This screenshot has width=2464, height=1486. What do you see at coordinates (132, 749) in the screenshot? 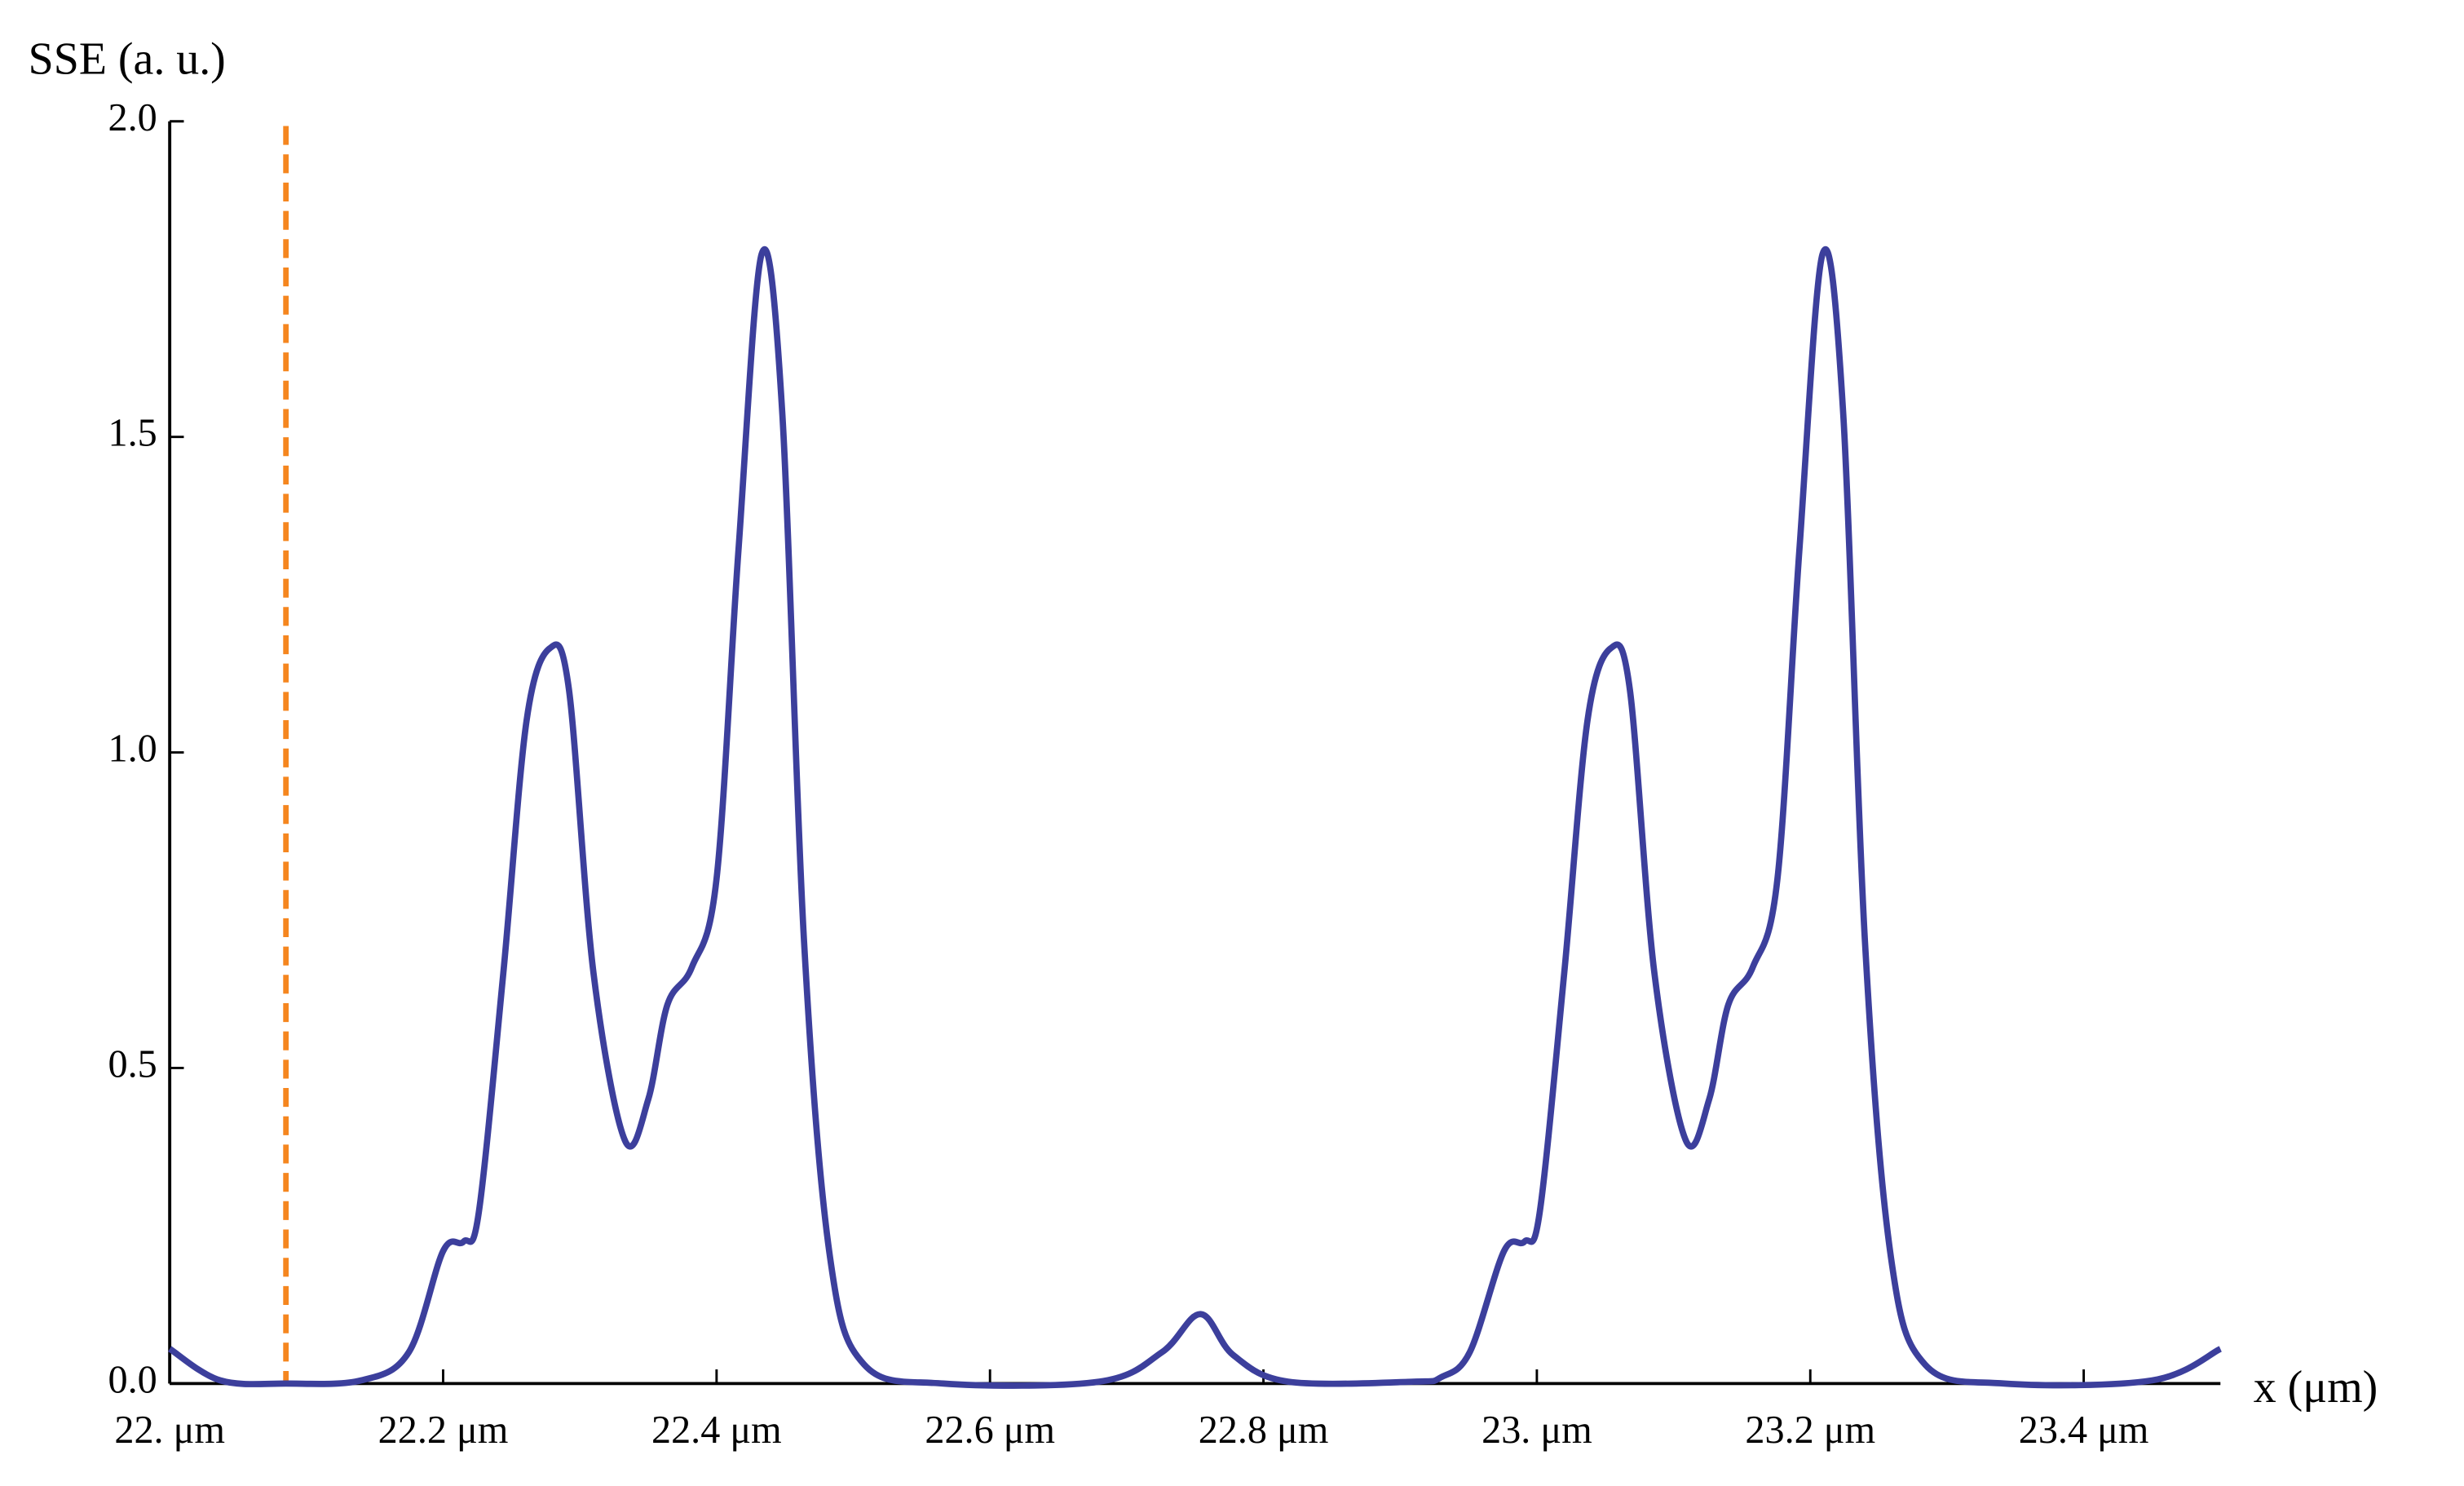
I see `y-tick-label: 1.0` at bounding box center [132, 749].